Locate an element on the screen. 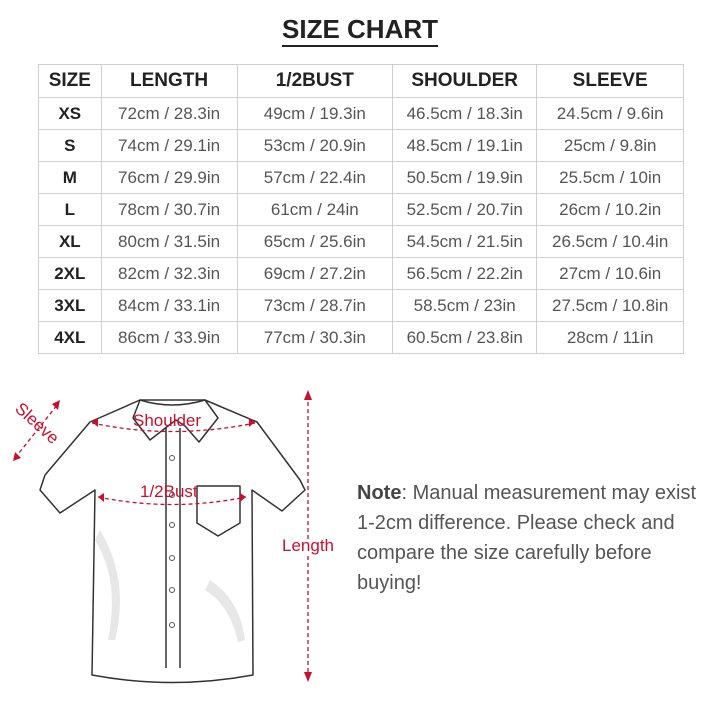 The image size is (720, 720). table-header-row: SIZE LENGTH 1/2BUST SHOULDER SLEEVE is located at coordinates (361, 81).